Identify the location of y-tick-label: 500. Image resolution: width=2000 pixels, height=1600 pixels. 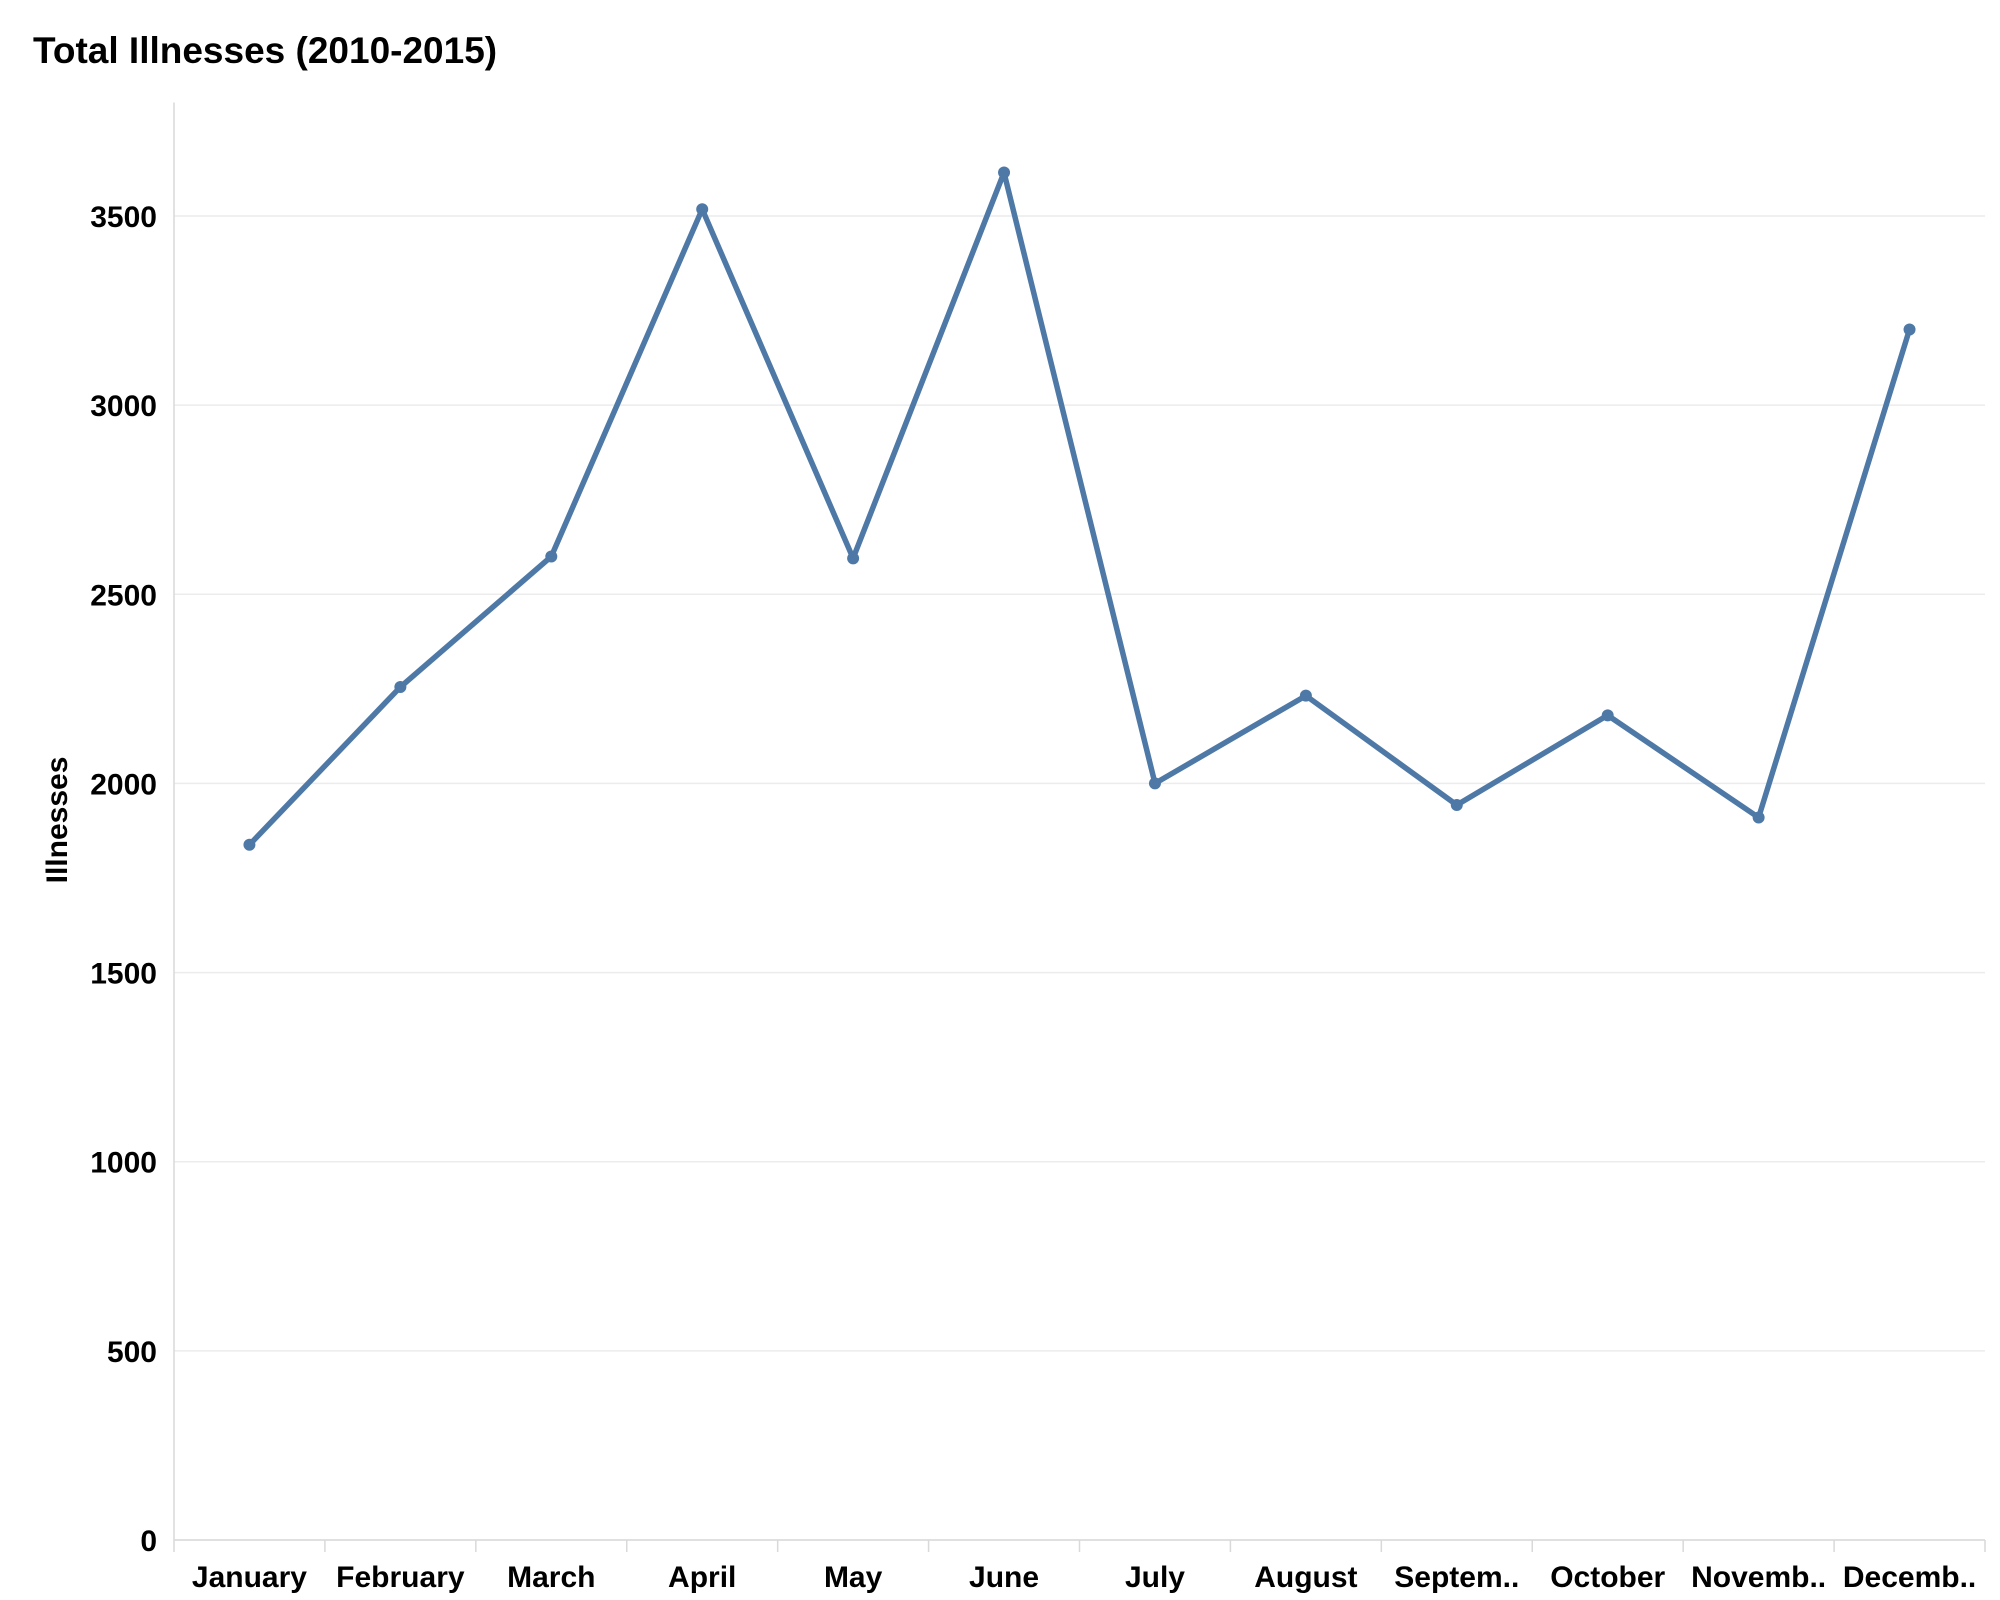
(132, 1352).